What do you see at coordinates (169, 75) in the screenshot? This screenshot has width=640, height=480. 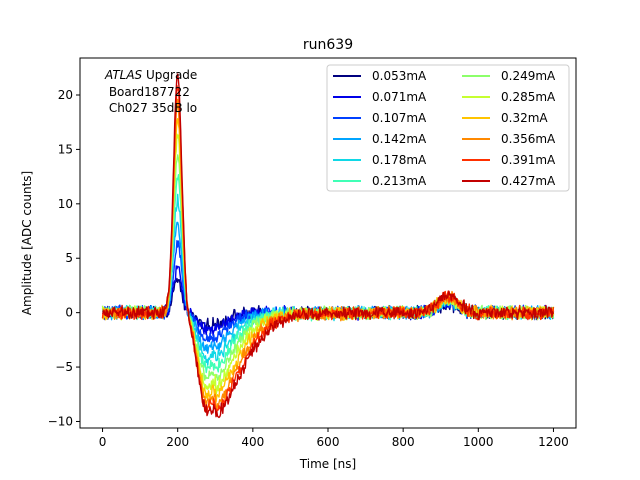 I see `annotation-experiment-suffix: Upgrade` at bounding box center [169, 75].